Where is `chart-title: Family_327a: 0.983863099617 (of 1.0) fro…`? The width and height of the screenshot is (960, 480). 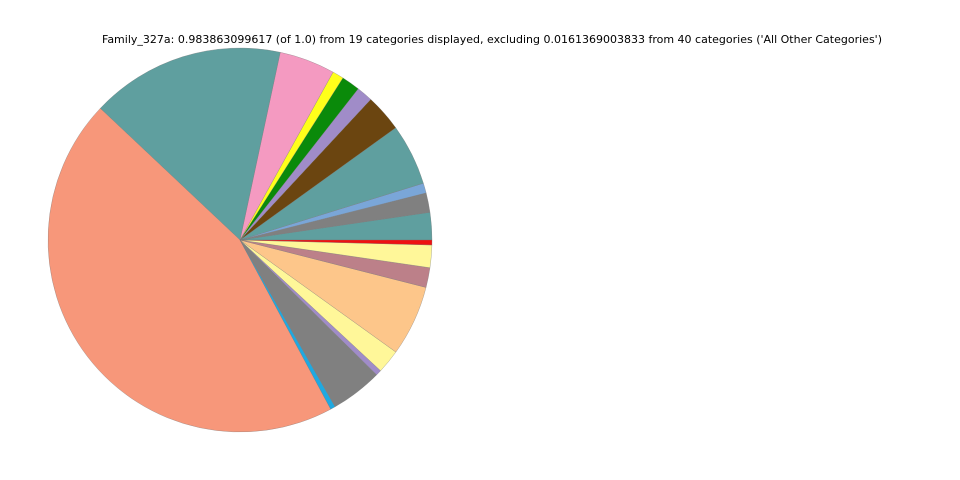 chart-title: Family_327a: 0.983863099617 (of 1.0) fro… is located at coordinates (492, 39).